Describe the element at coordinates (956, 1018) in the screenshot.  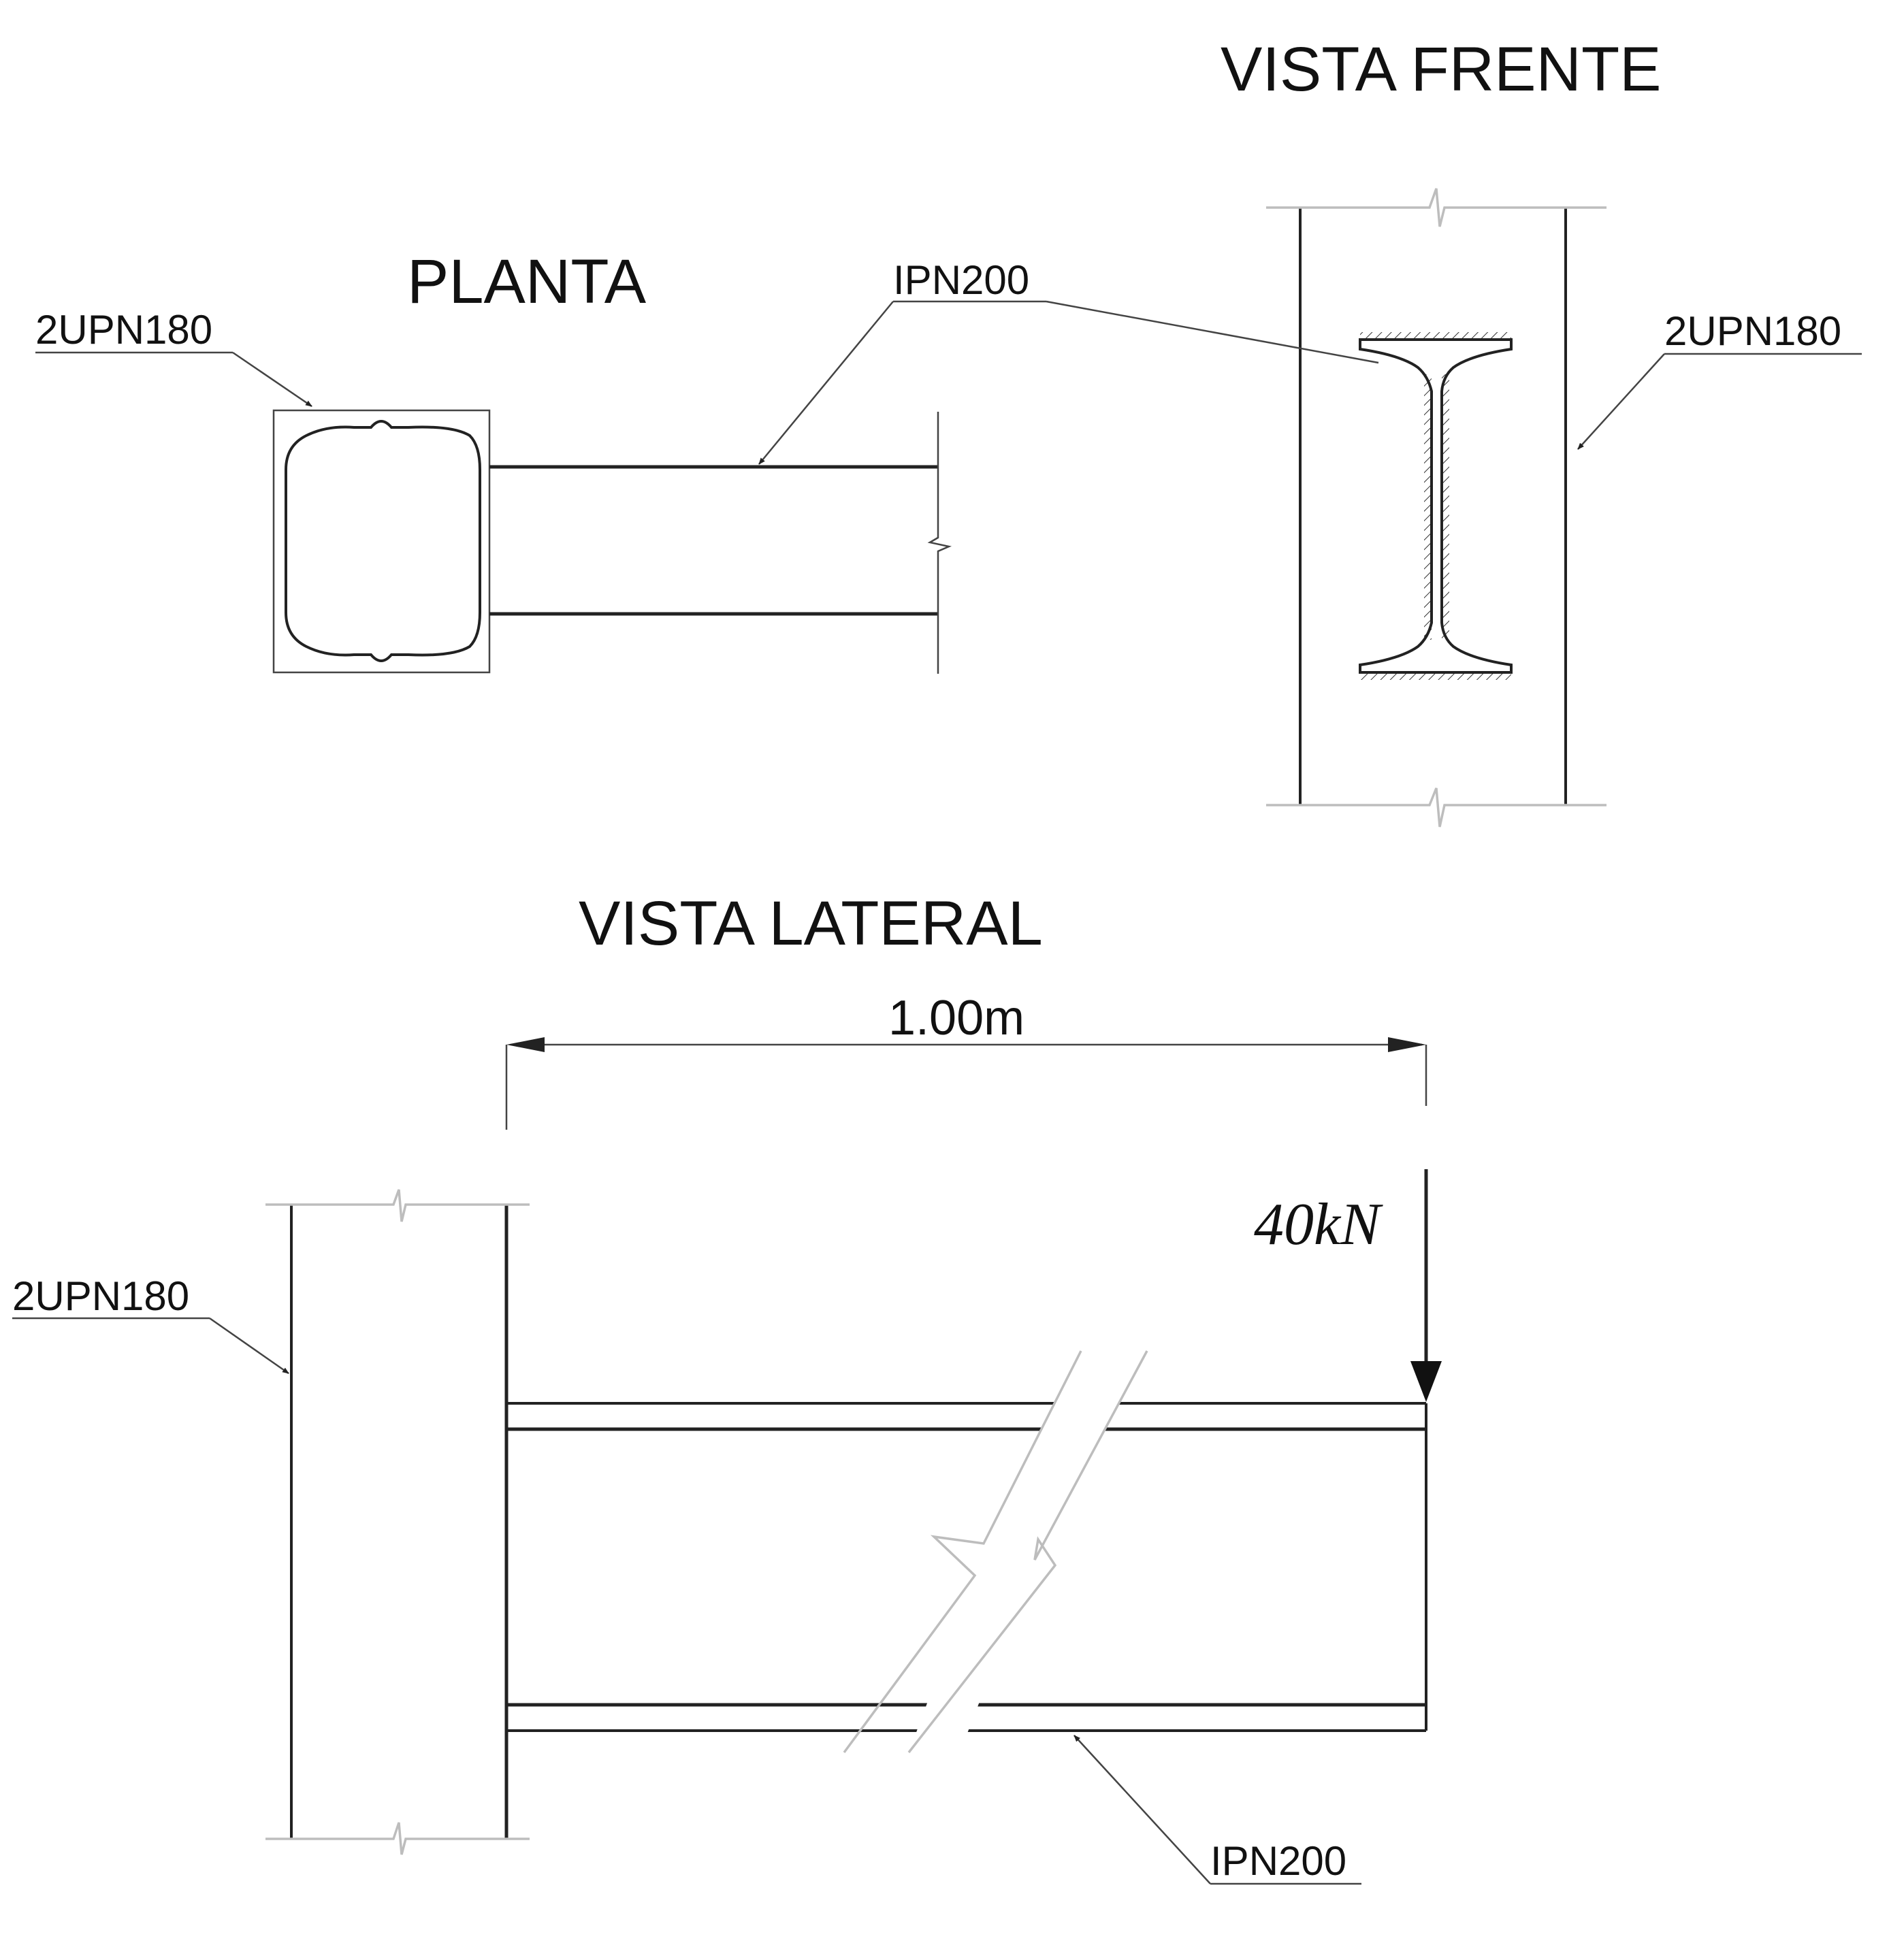
I see `lateral-dimension-text: 1.00m` at that location.